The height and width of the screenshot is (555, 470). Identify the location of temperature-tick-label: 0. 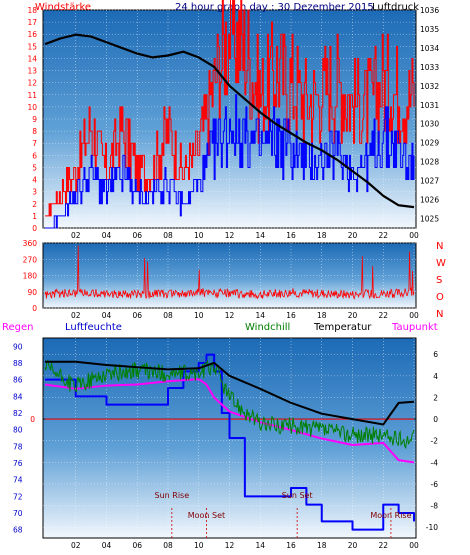
(435, 419).